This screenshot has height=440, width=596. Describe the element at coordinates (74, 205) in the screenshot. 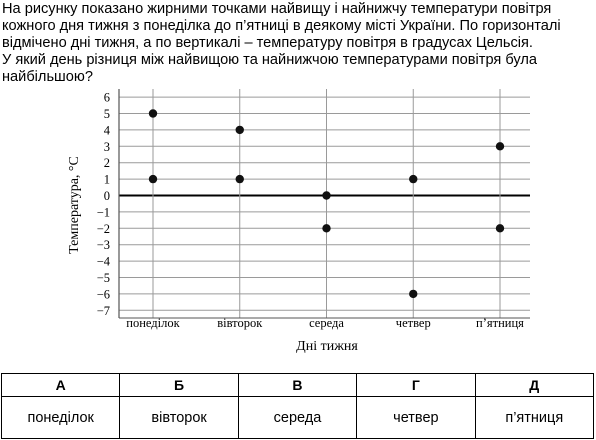

I see `y-axis-label: Температура, °С` at that location.